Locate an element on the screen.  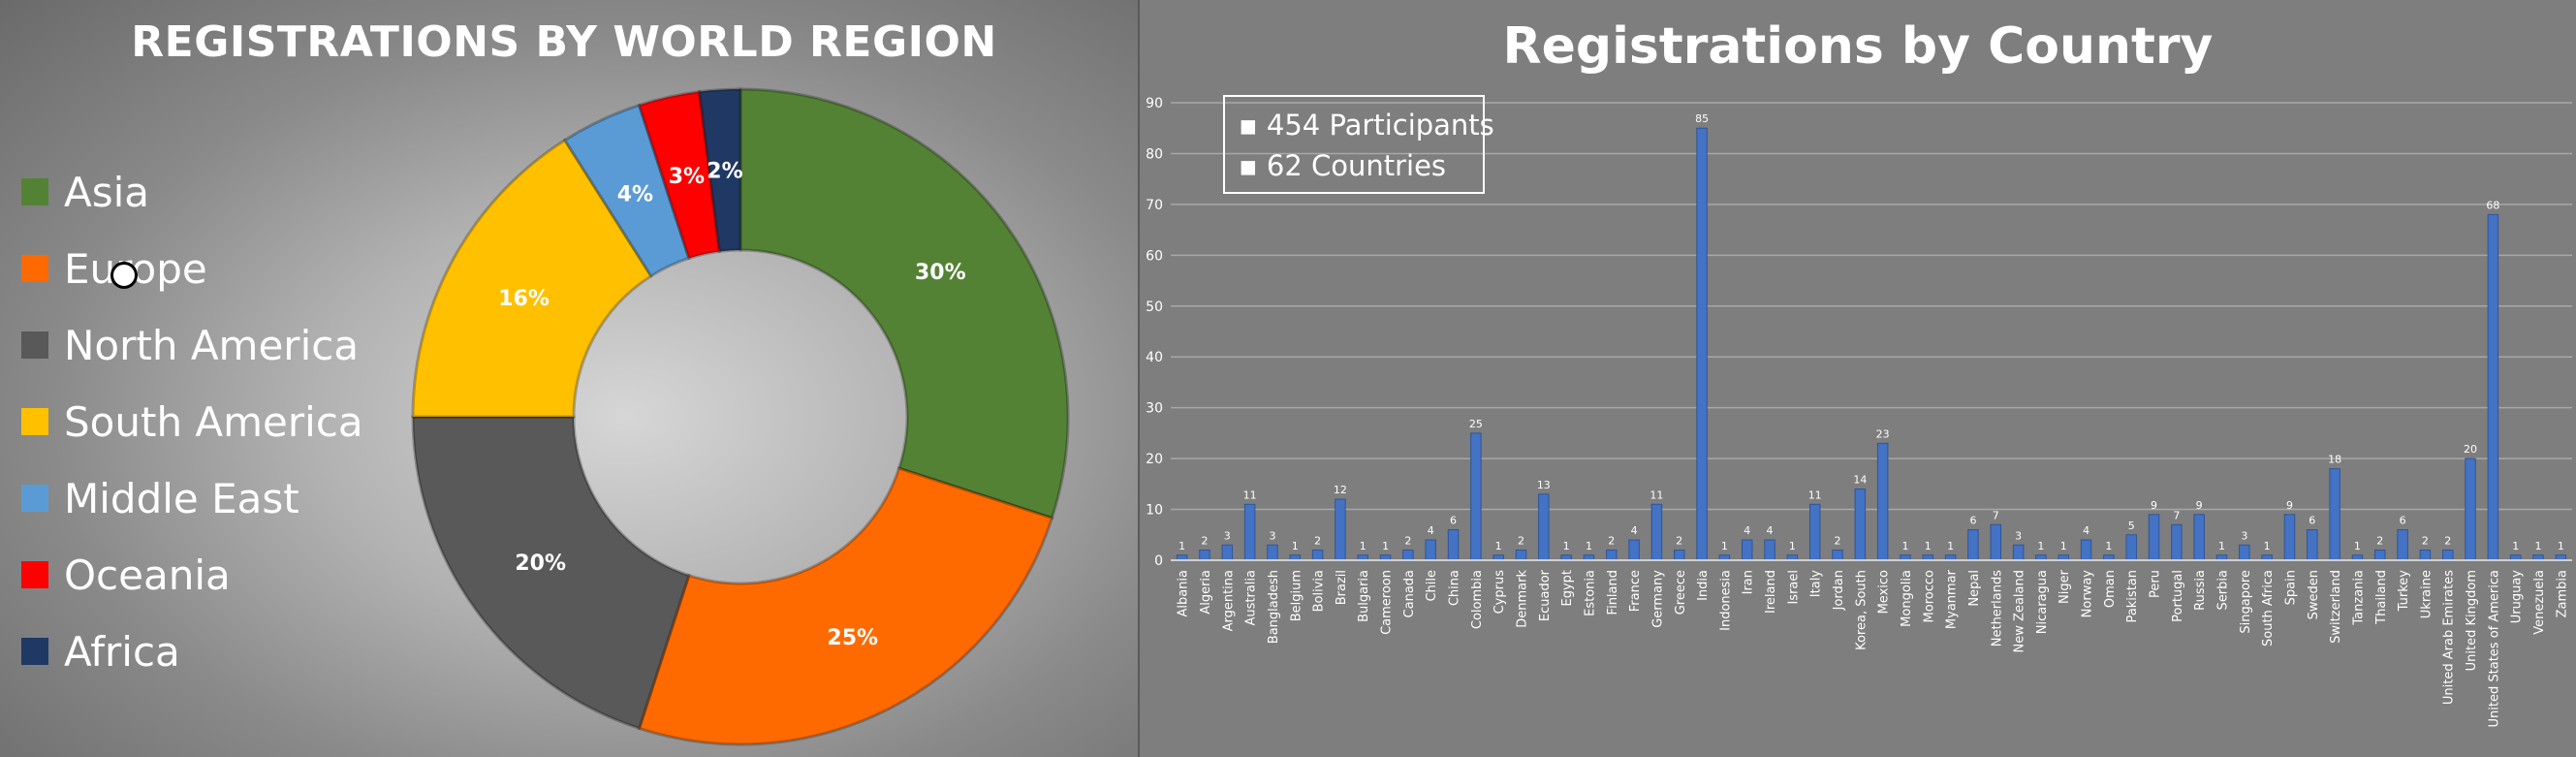
bar-united-arab-emirates is located at coordinates (2447, 555).